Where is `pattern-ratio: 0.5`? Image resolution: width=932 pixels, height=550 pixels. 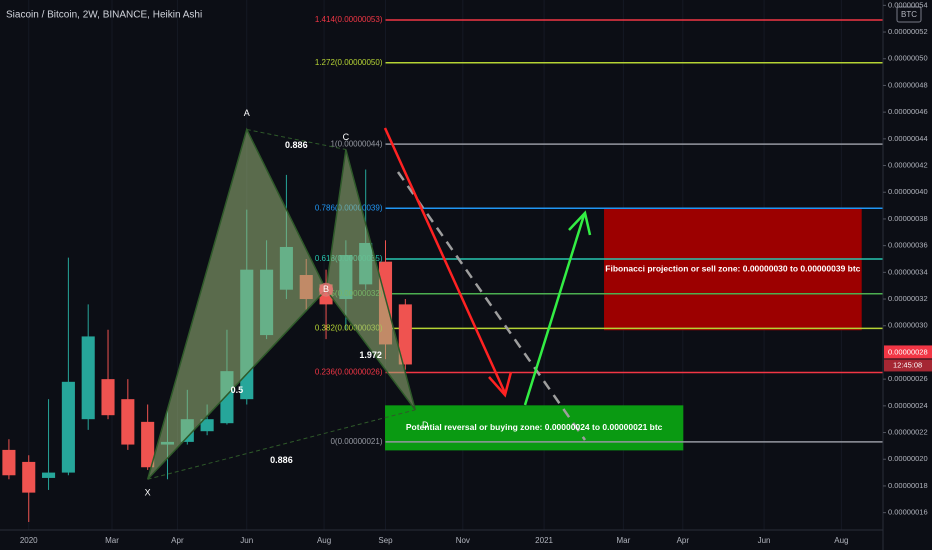 pattern-ratio: 0.5 is located at coordinates (237, 390).